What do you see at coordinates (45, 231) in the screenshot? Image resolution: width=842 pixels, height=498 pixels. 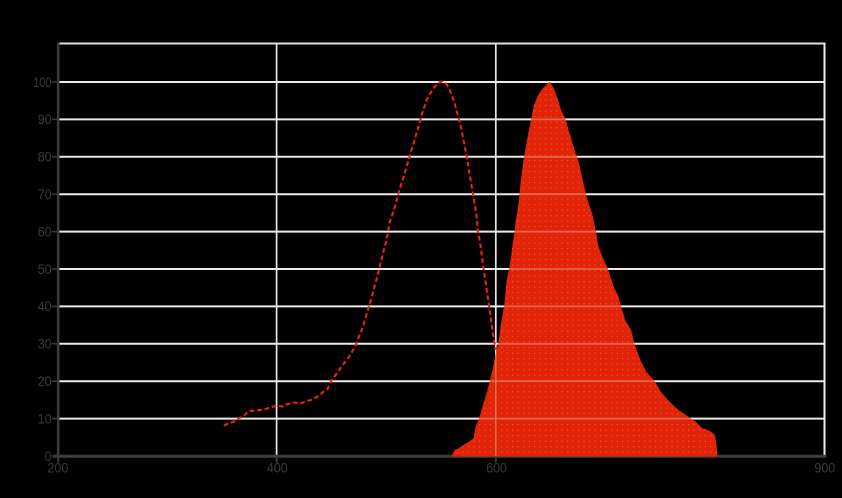 I see `svg-text: 60` at bounding box center [45, 231].